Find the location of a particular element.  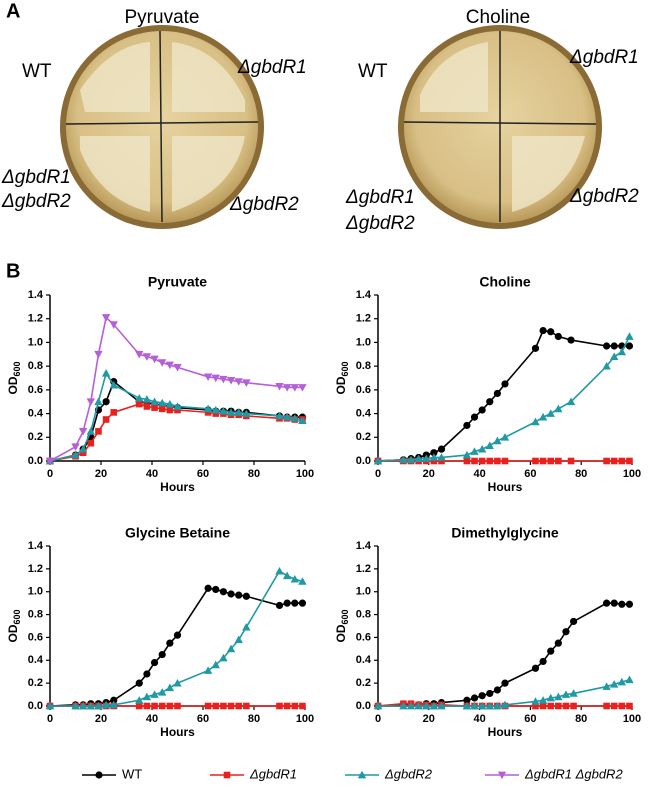

y-tick-label: 0.0 is located at coordinates (363, 461).